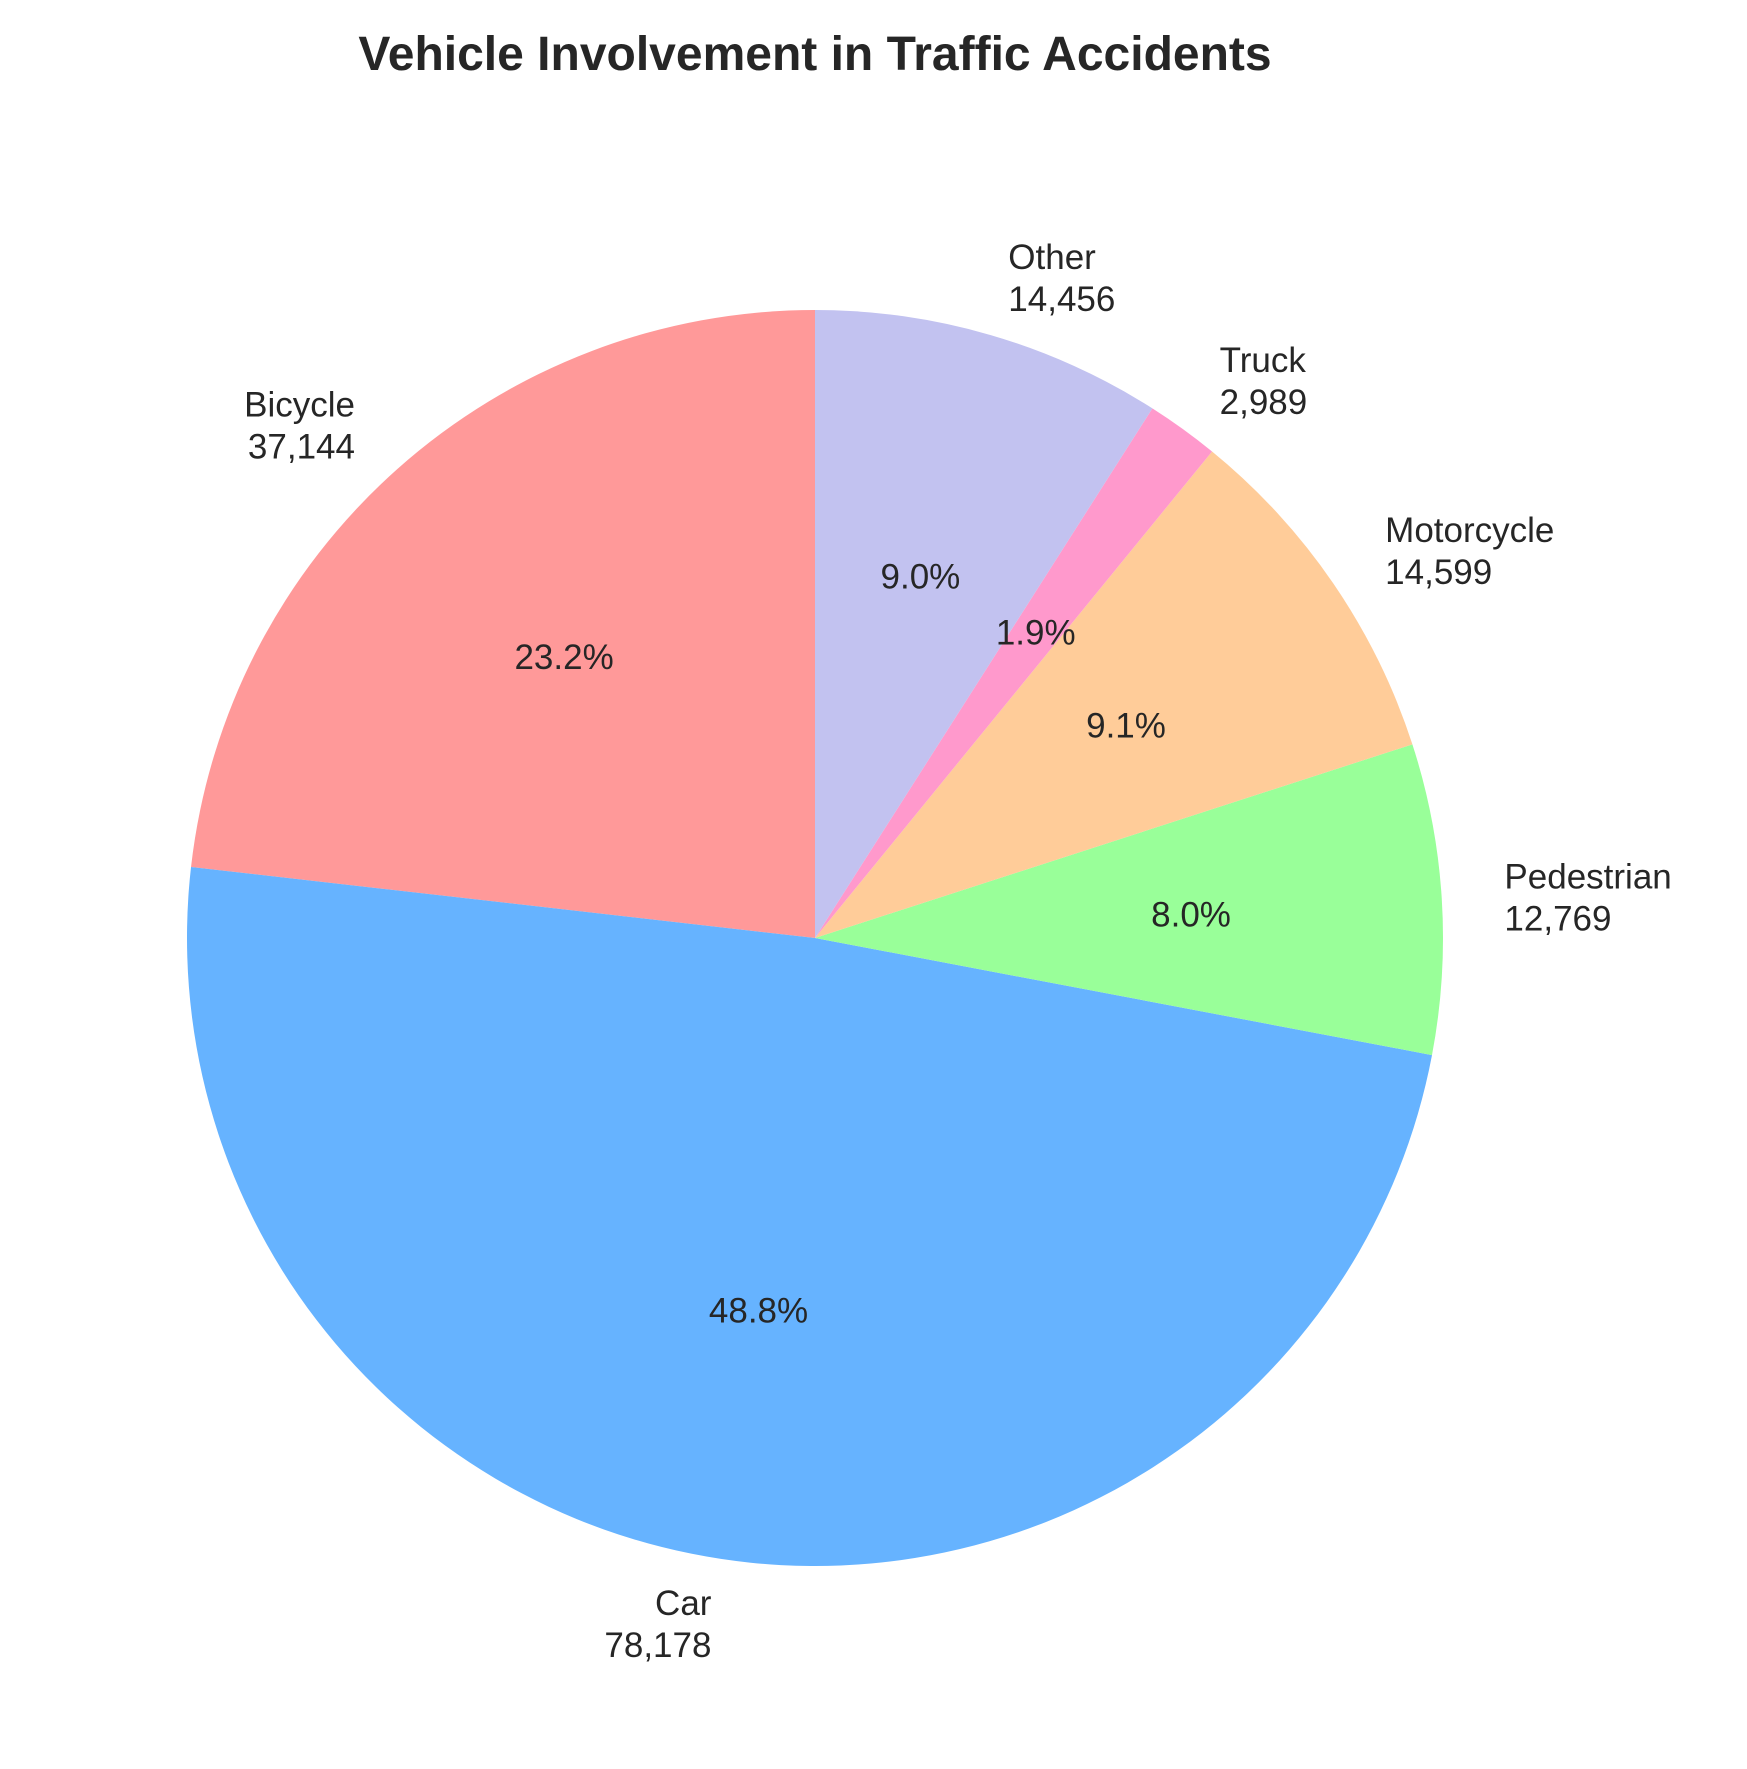 This screenshot has height=1769, width=1747. What do you see at coordinates (1052, 257) in the screenshot?
I see `category-label-other: Other` at bounding box center [1052, 257].